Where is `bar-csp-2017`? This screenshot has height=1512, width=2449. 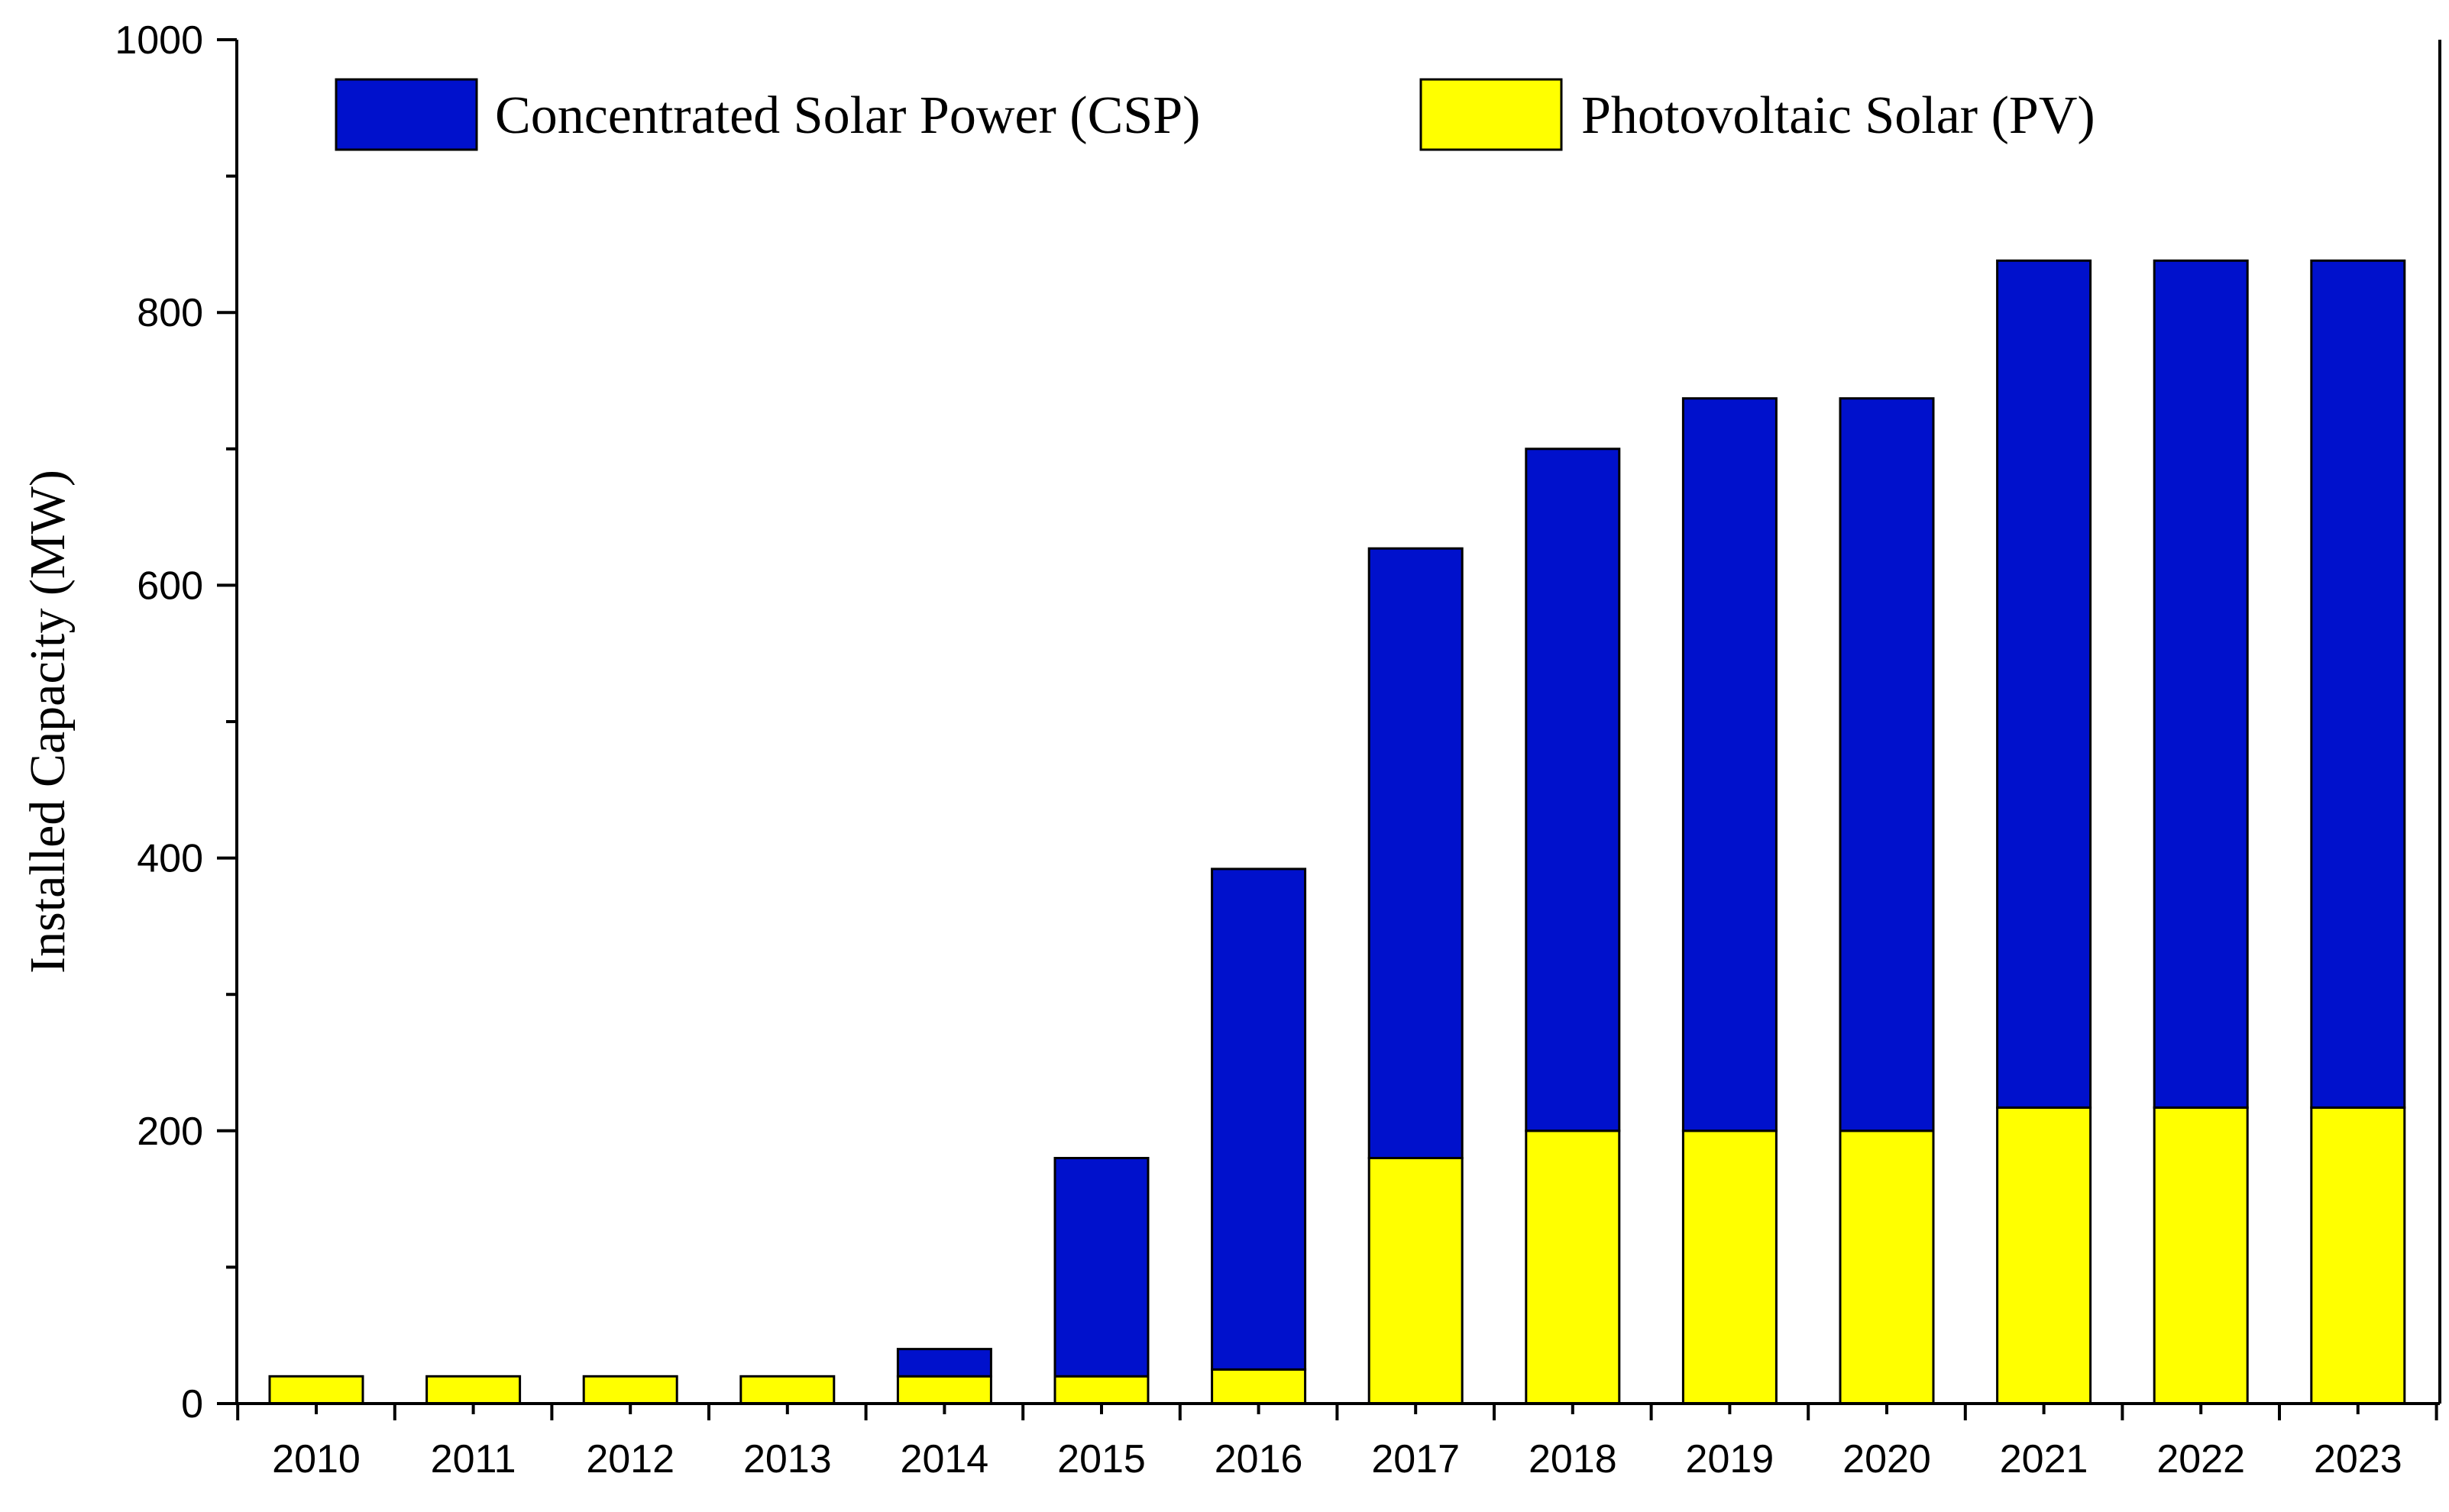 bar-csp-2017 is located at coordinates (1415, 853).